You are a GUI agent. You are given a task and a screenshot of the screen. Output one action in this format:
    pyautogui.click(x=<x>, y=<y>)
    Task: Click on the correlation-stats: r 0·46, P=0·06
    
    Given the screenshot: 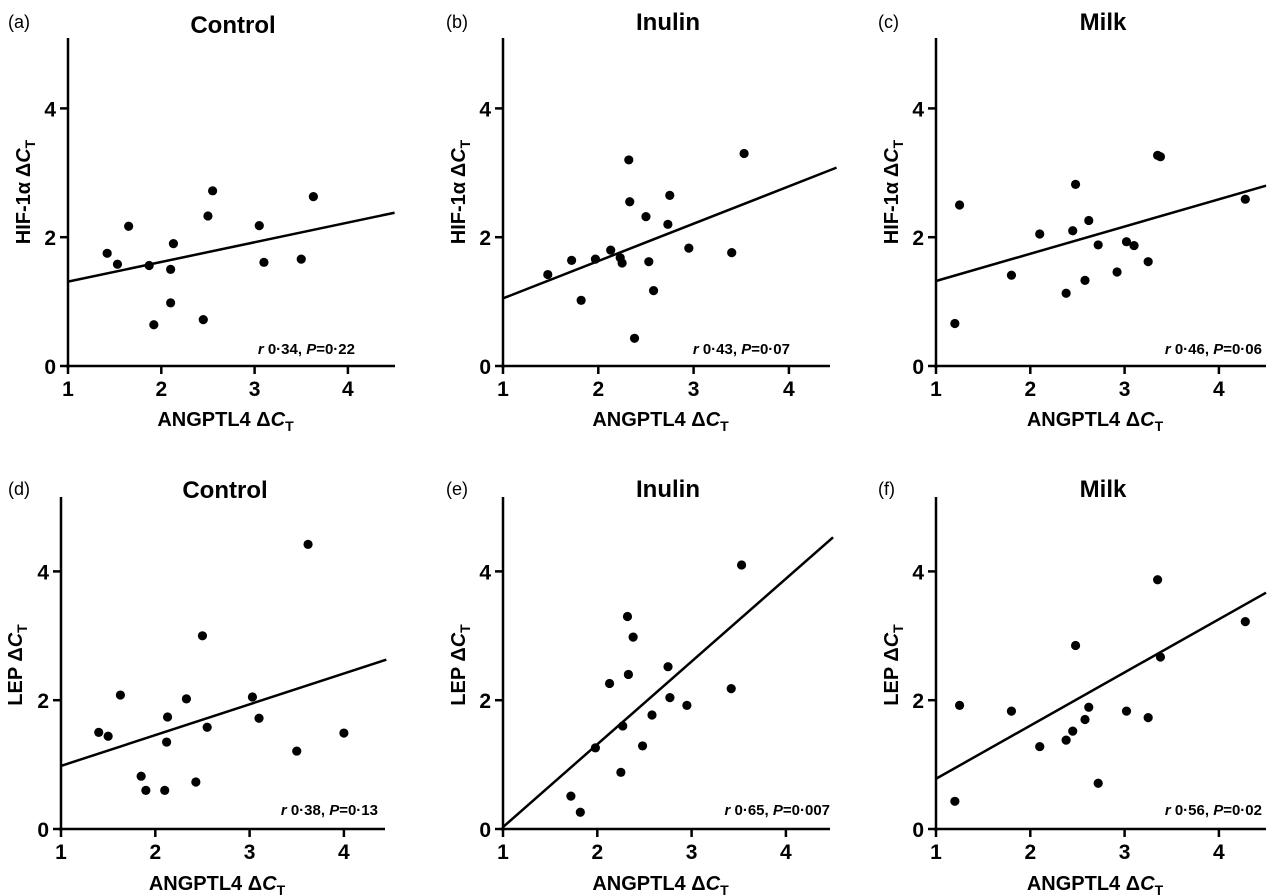 What is the action you would take?
    pyautogui.click(x=1213, y=349)
    